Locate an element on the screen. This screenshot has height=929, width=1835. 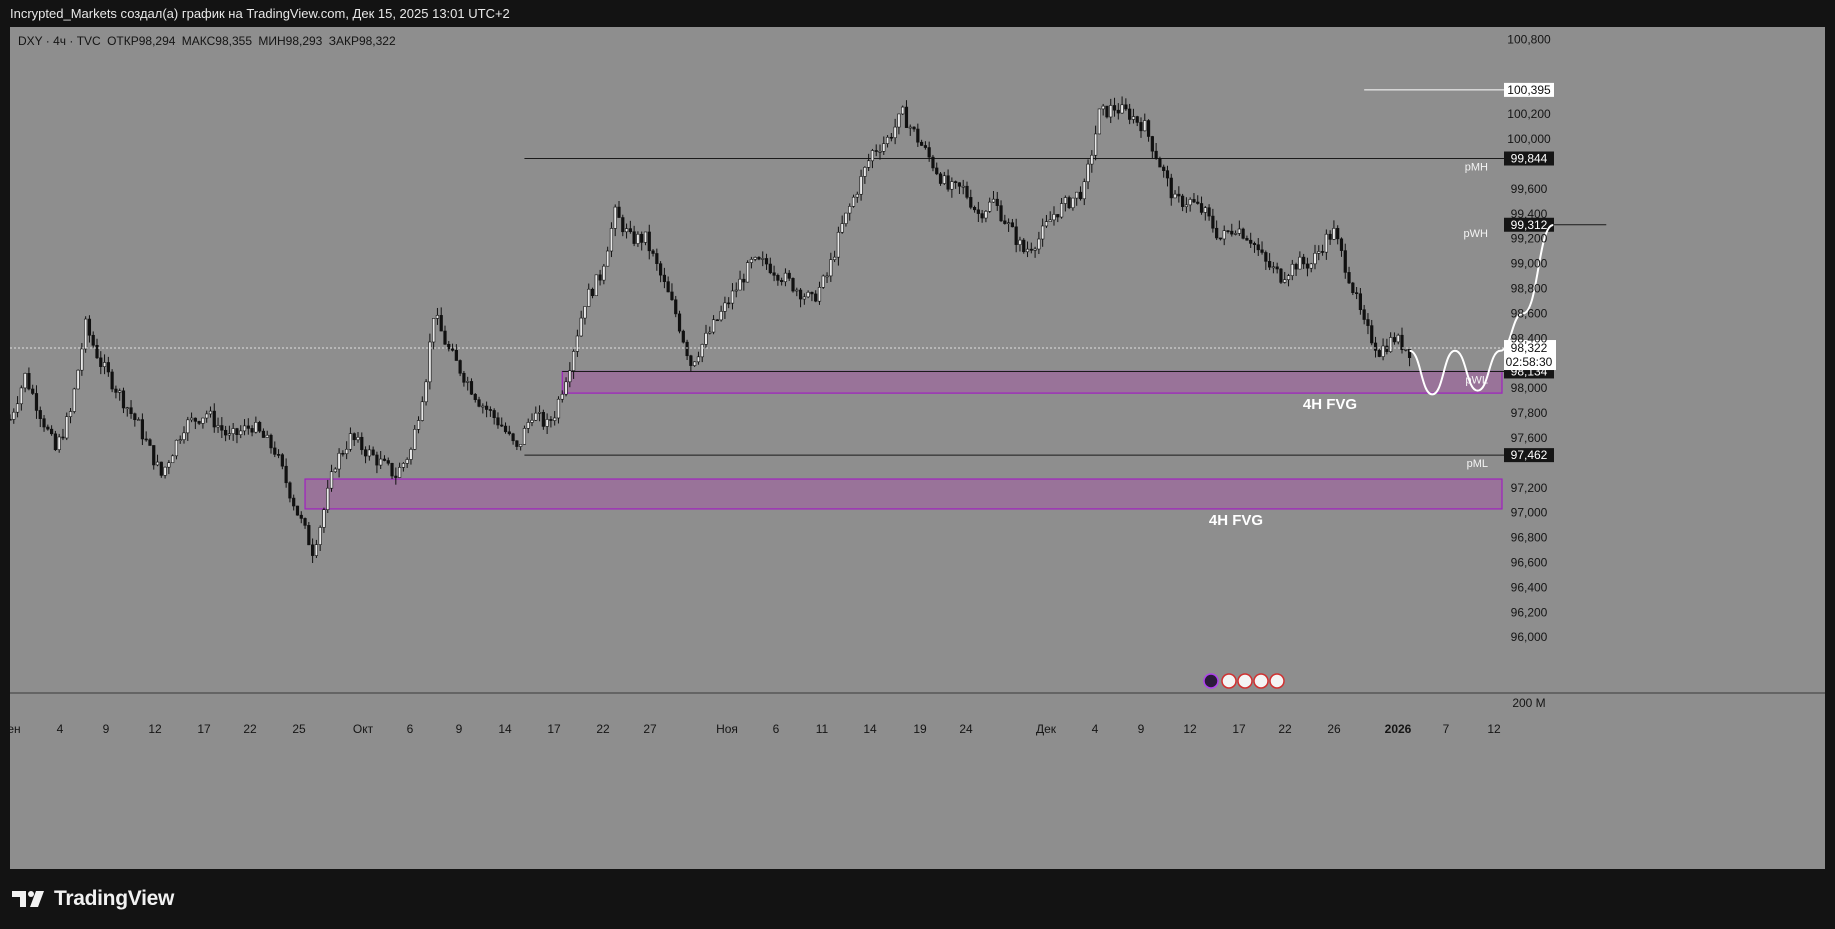
tradingview-logo: TradingView is located at coordinates (93, 899).